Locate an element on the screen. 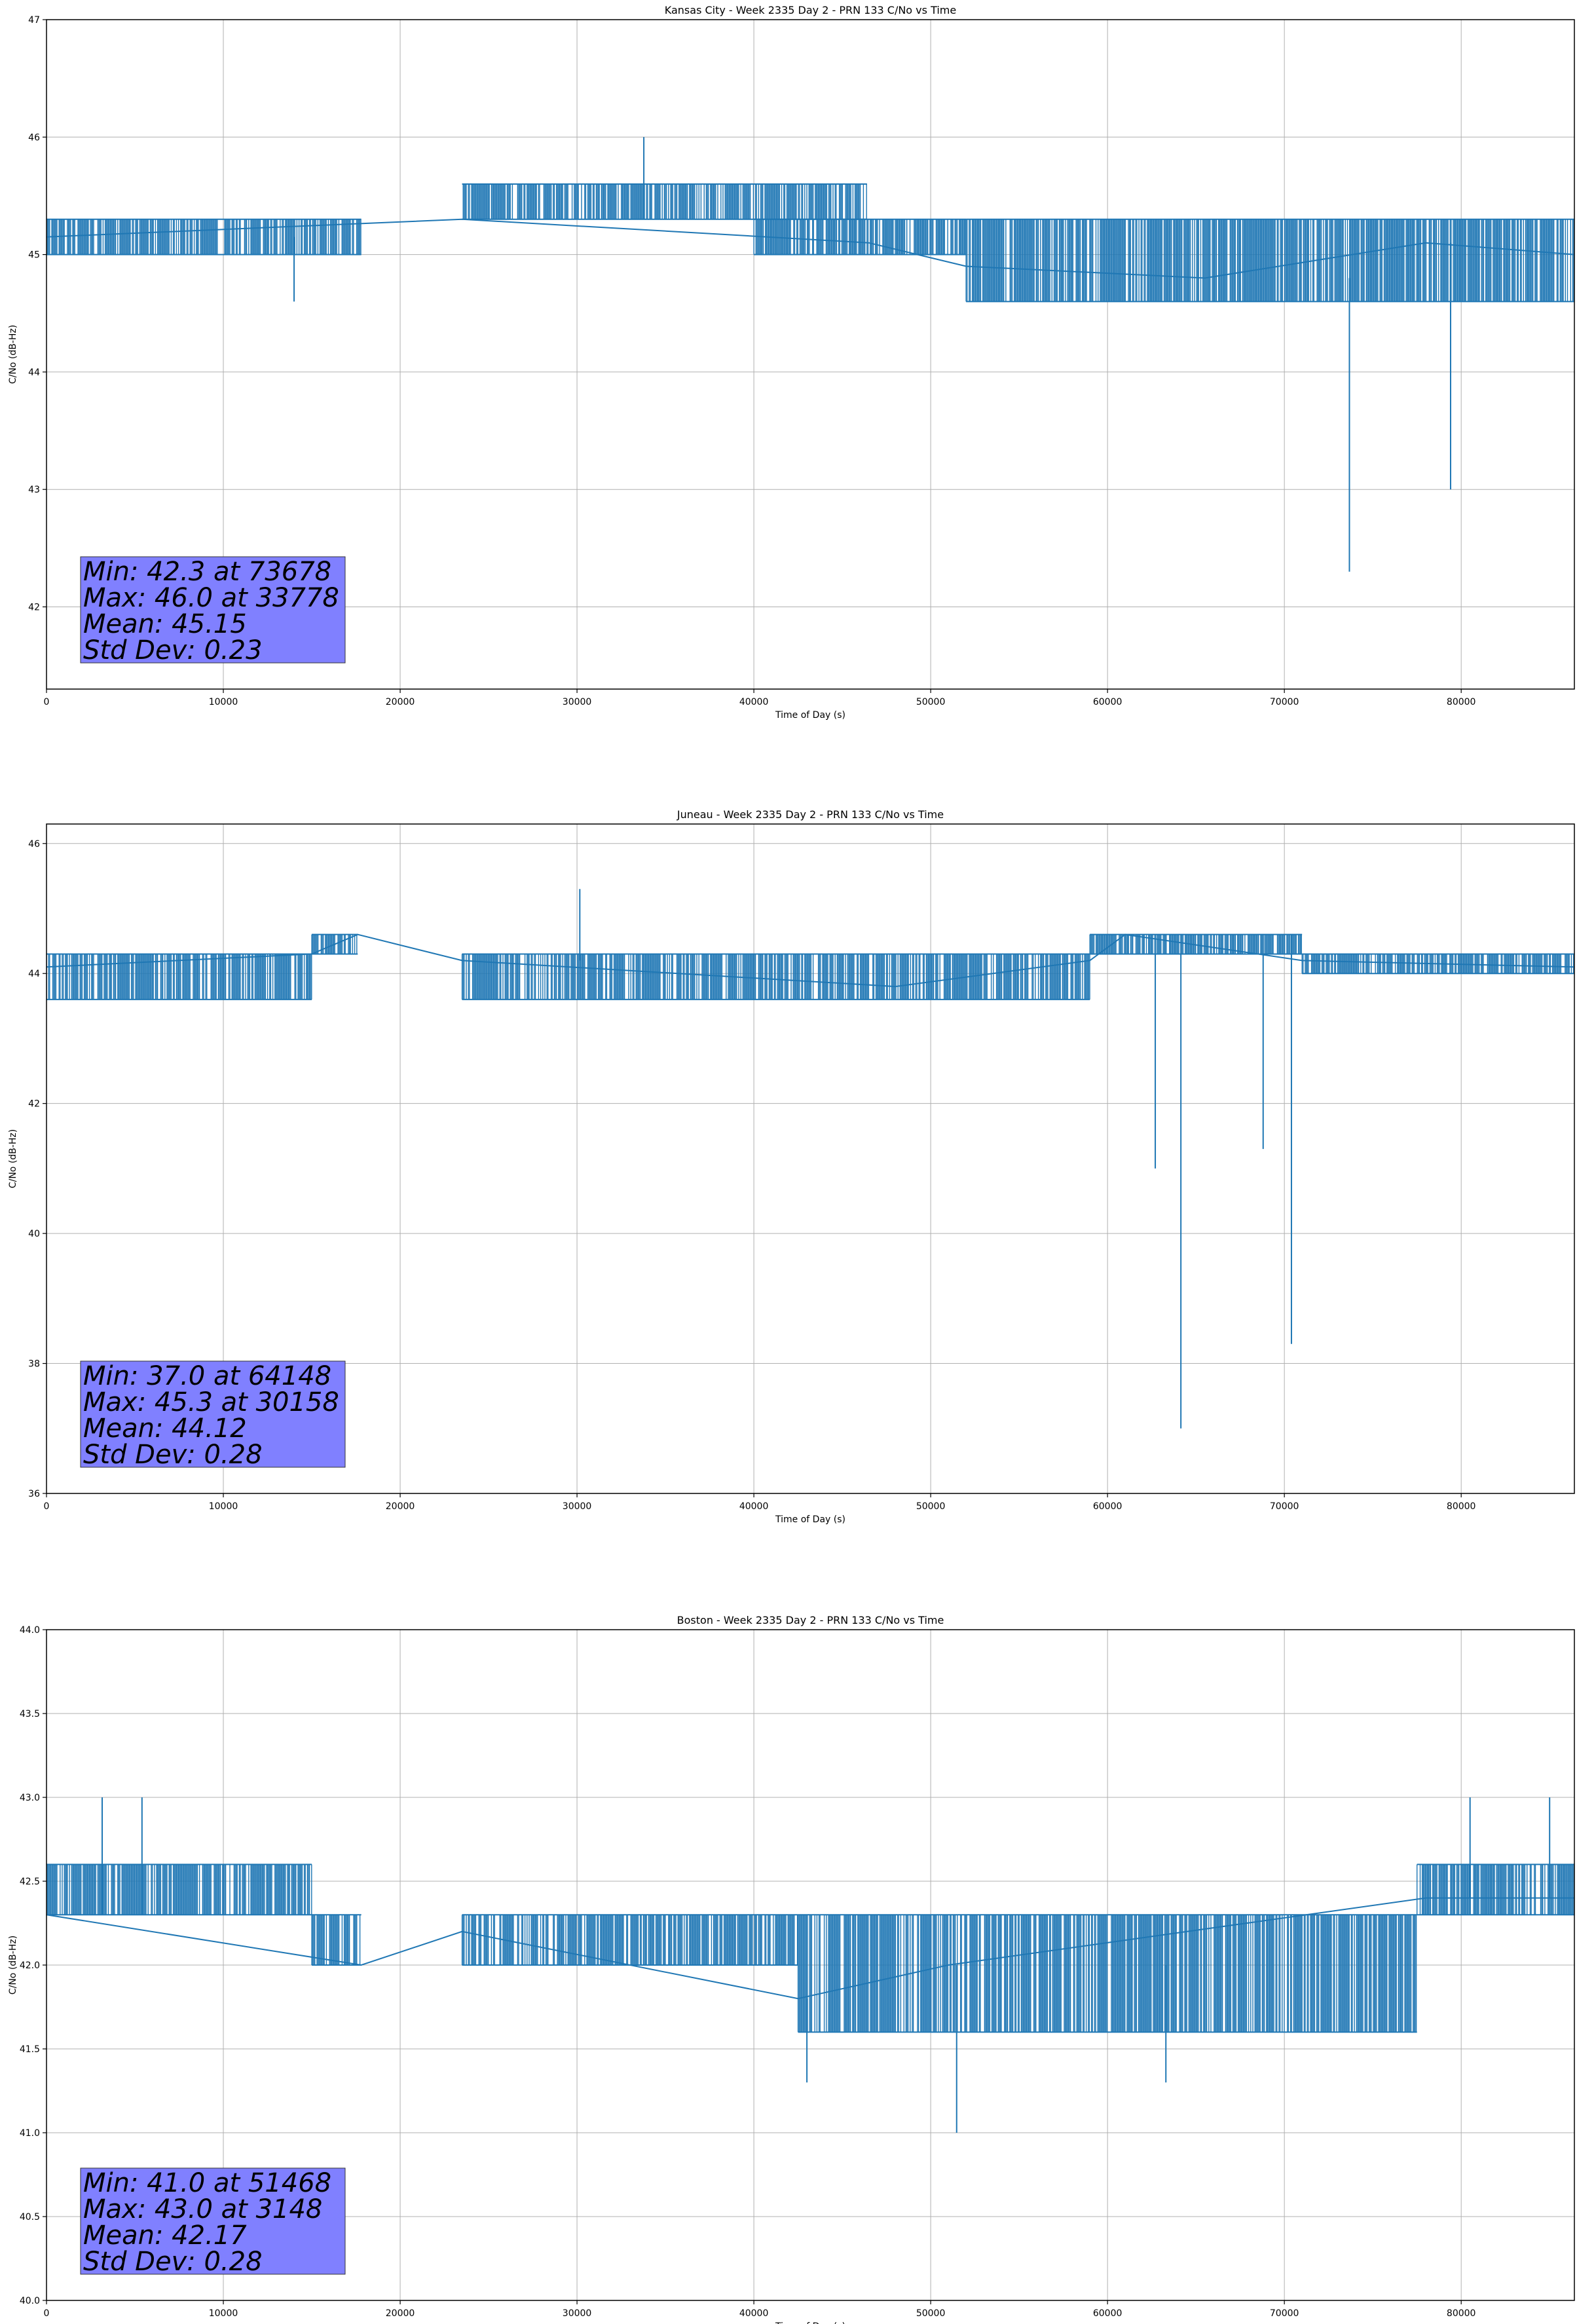 This screenshot has height=2324, width=1577. y-tick-label: 36 is located at coordinates (34, 1494).